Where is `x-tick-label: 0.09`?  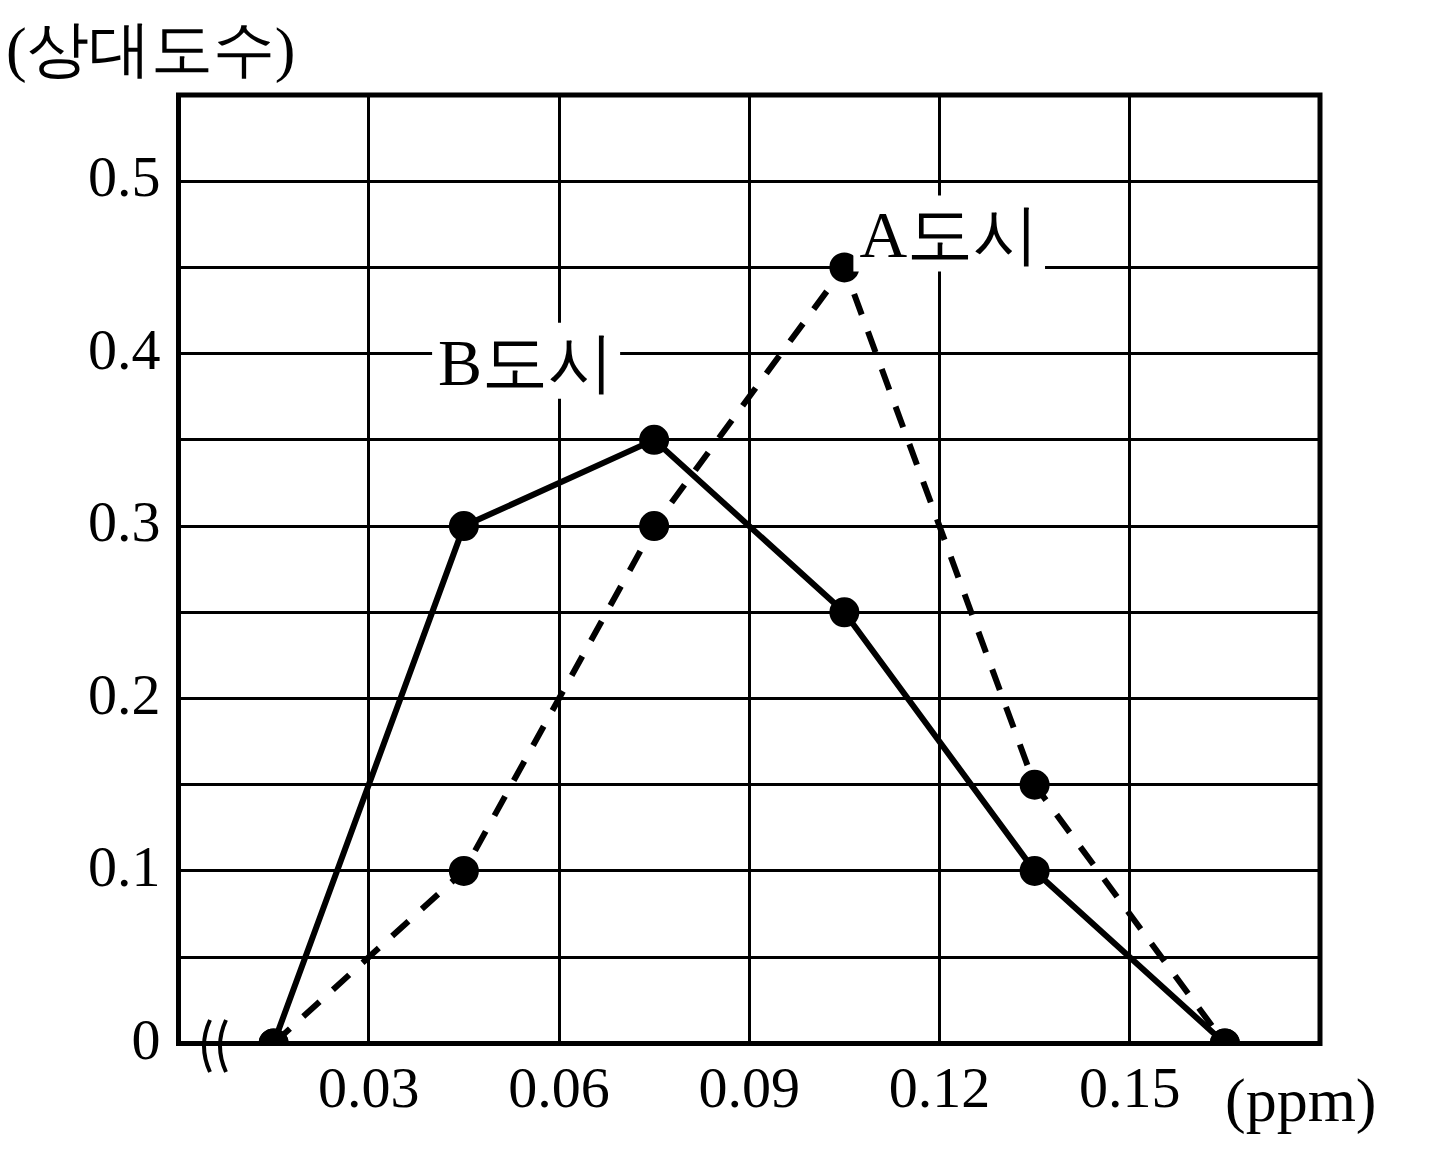 x-tick-label: 0.09 is located at coordinates (749, 1088).